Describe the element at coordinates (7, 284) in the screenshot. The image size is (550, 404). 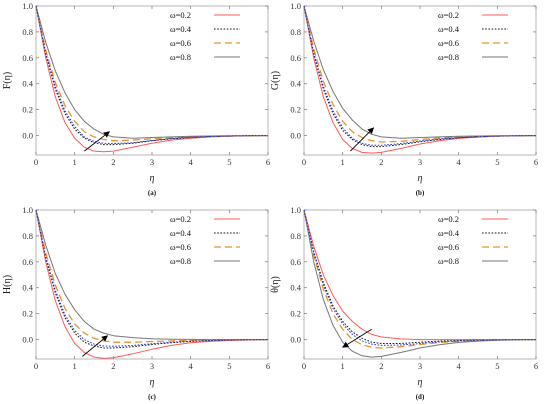
I see `y-axis-label: H(η)` at that location.